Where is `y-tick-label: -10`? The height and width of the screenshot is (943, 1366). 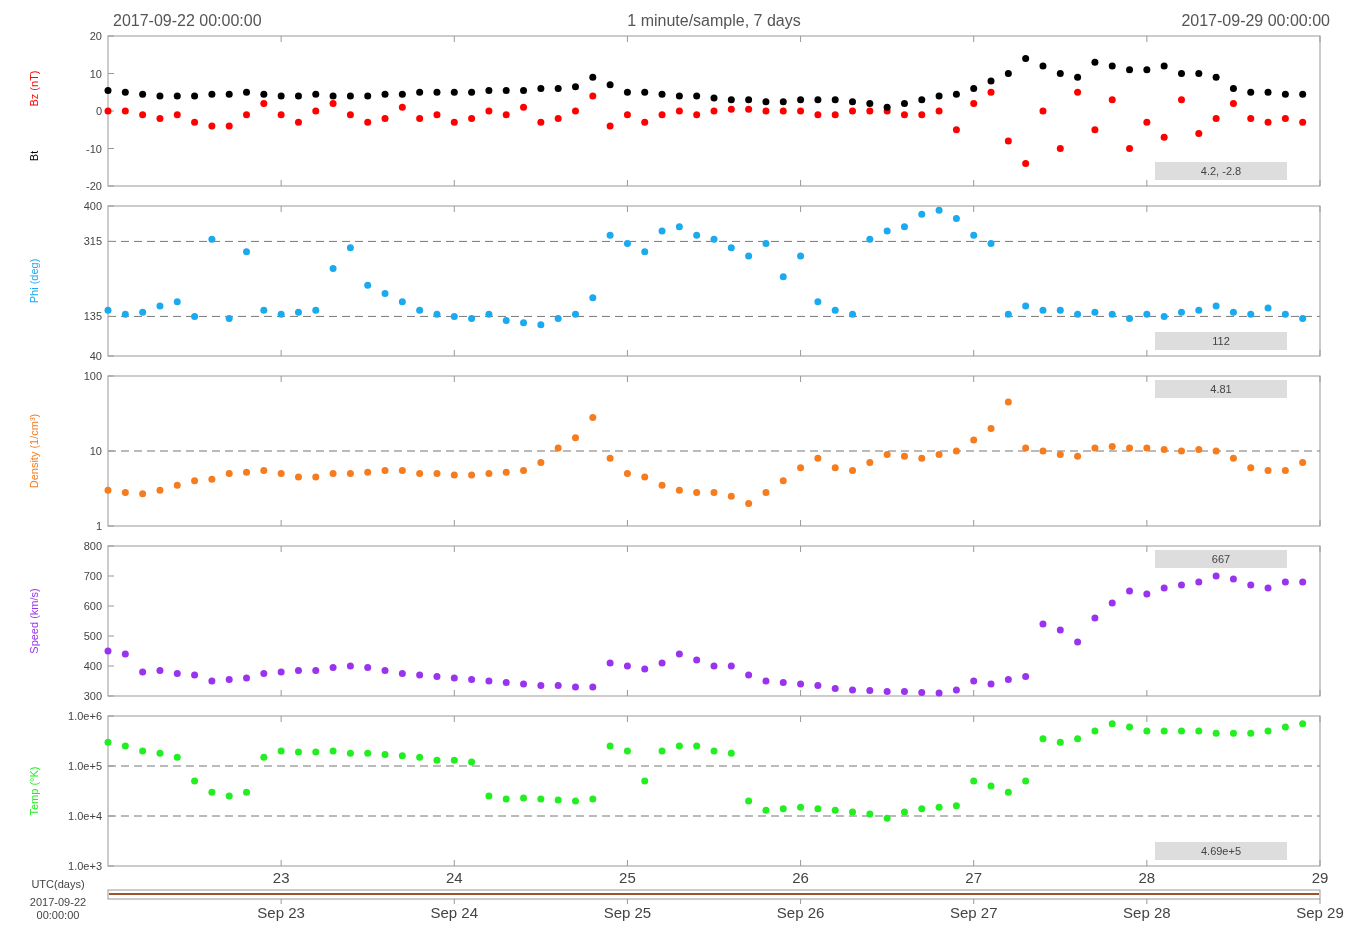 y-tick-label: -10 is located at coordinates (94, 148).